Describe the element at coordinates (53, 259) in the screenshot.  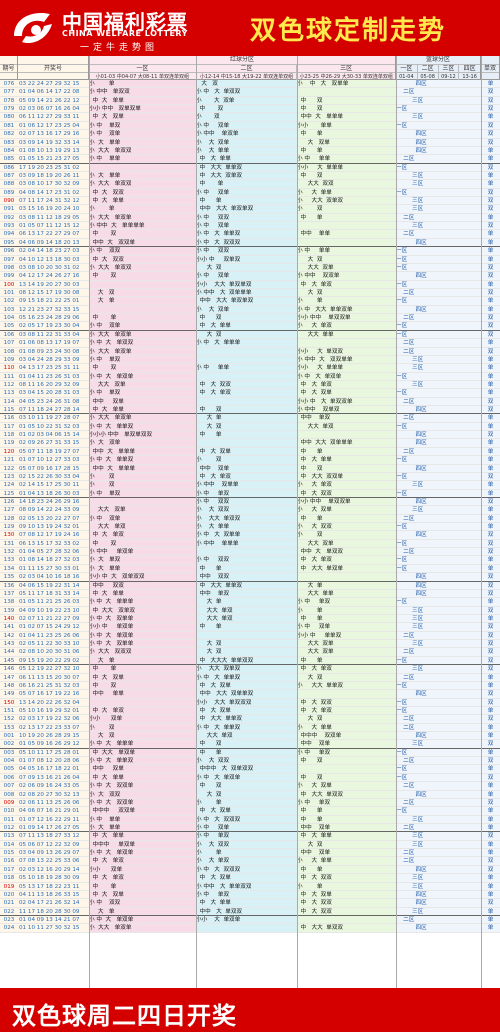
I see `draw-numbers: 04 10 12 13 18 30 03` at that location.